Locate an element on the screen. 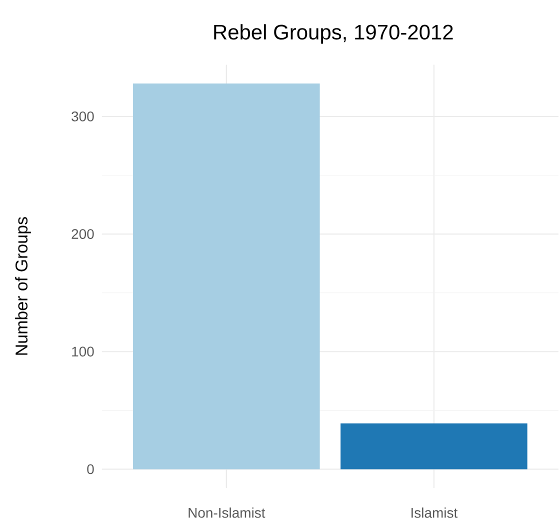 Image resolution: width=559 pixels, height=528 pixels. x-tick-label: Non-Islamist is located at coordinates (227, 512).